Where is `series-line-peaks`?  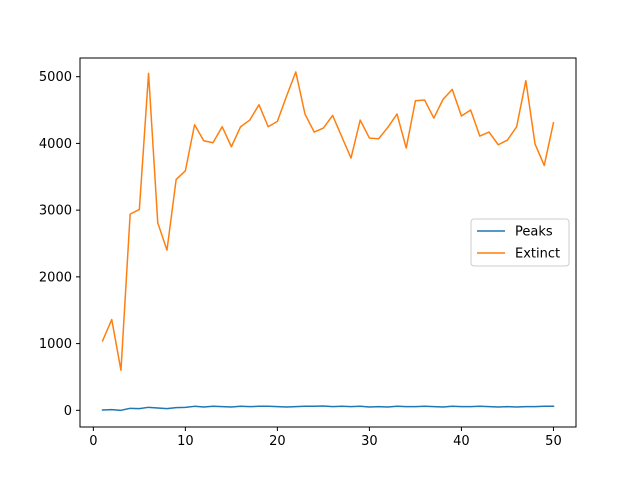
series-line-peaks is located at coordinates (328, 408).